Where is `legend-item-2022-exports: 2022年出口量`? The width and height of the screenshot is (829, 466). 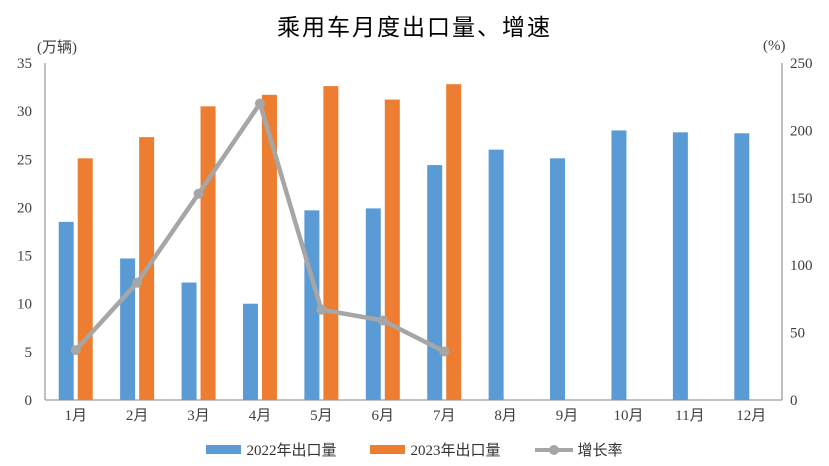 legend-item-2022-exports: 2022年出口量 is located at coordinates (271, 449).